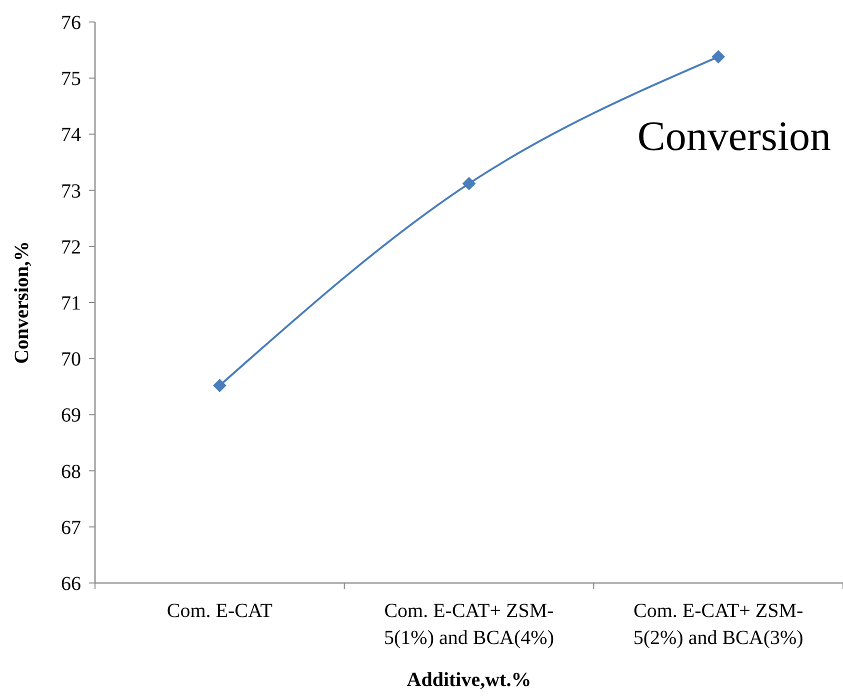 The width and height of the screenshot is (843, 698). What do you see at coordinates (22, 302) in the screenshot?
I see `y-axis-title: Conversion,%` at bounding box center [22, 302].